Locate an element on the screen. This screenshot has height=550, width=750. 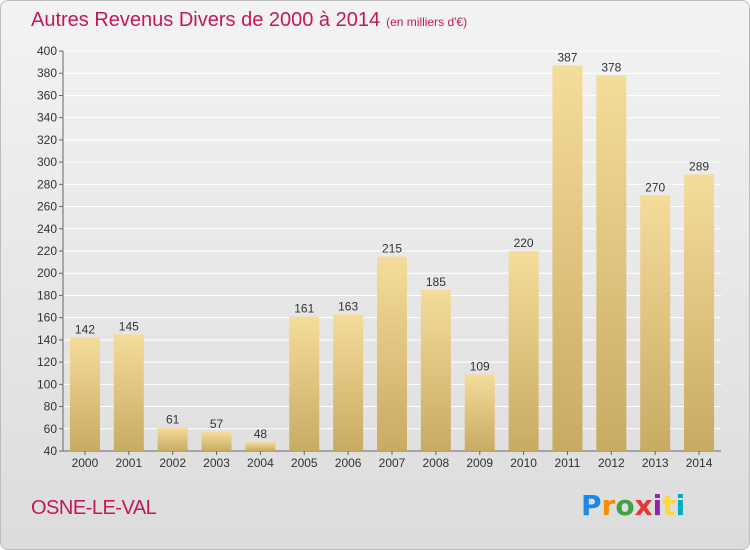
logo-letter: P is located at coordinates (591, 505).